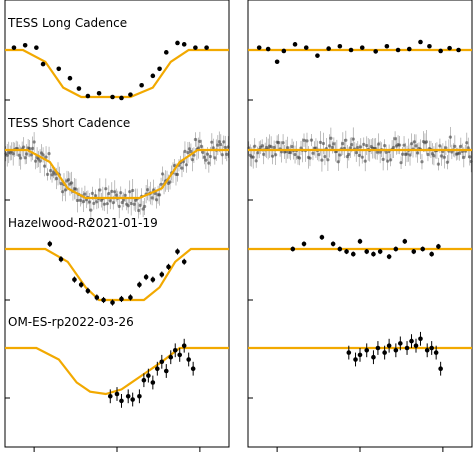 Image resolution: width=474 pixels, height=452 pixels. What do you see at coordinates (117, 73) in the screenshot?
I see `tess-long-left-model-line` at bounding box center [117, 73].